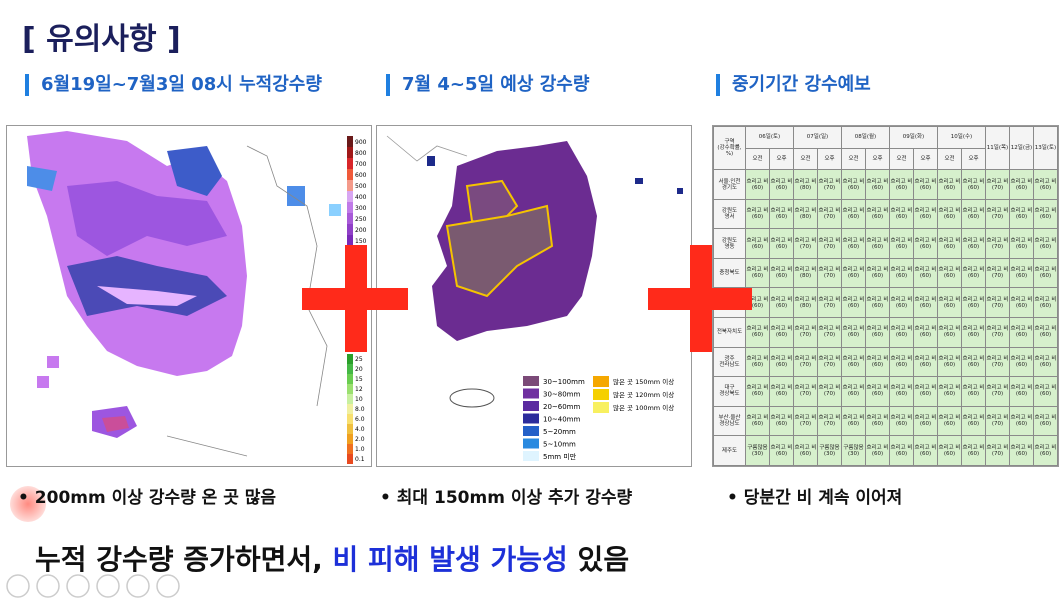  What do you see at coordinates (359, 389) in the screenshot?
I see `scale-label: 12` at bounding box center [359, 389].